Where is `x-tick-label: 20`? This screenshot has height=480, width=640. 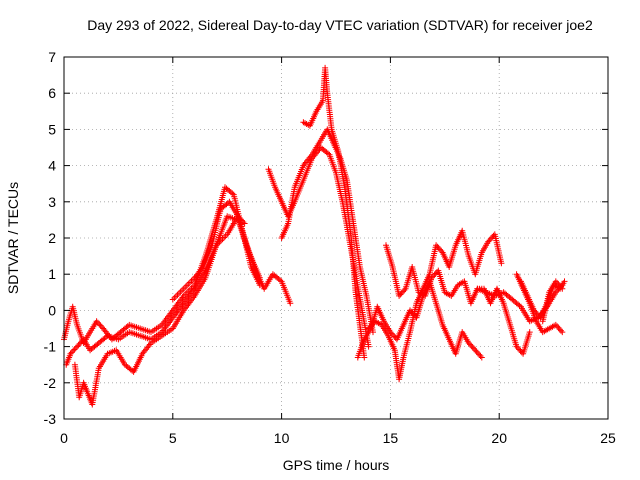 x-tick-label: 20 is located at coordinates (499, 438).